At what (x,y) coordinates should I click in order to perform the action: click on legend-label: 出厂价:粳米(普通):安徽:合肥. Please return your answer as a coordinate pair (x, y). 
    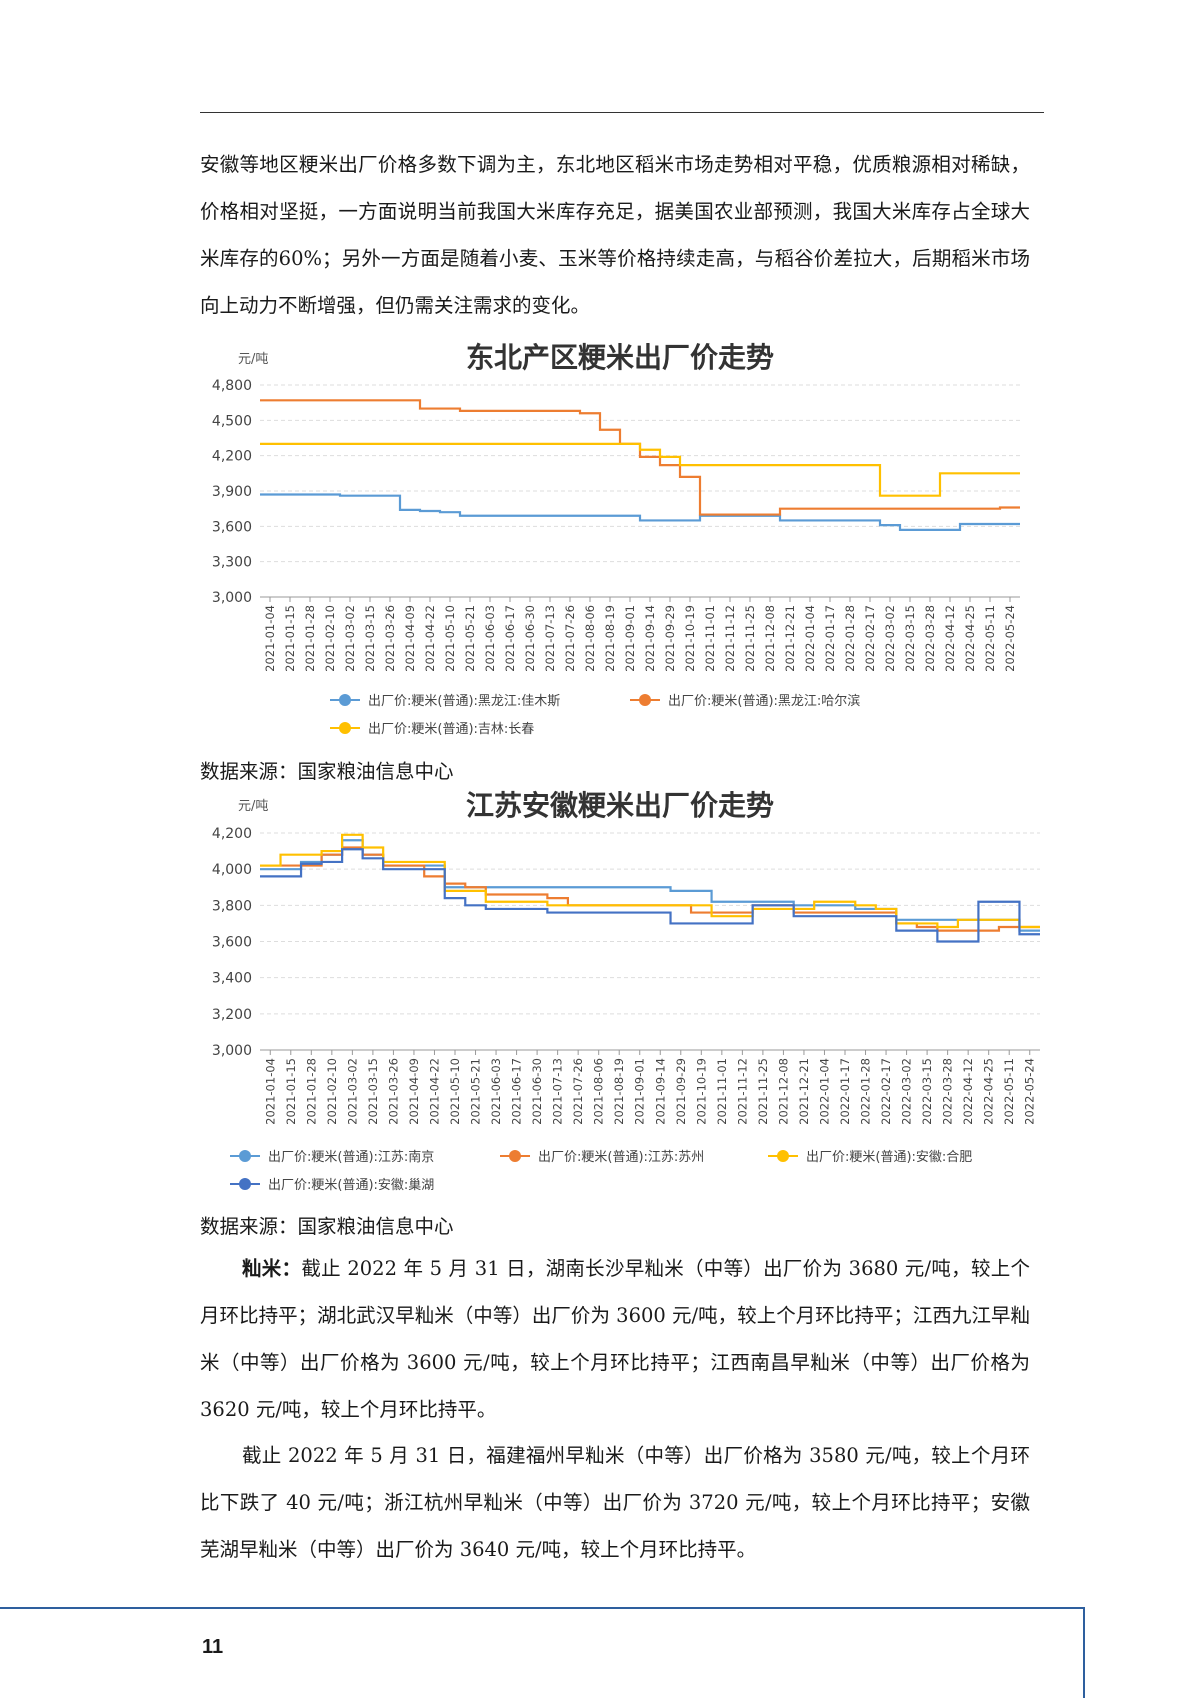
    Looking at the image, I should click on (889, 1157).